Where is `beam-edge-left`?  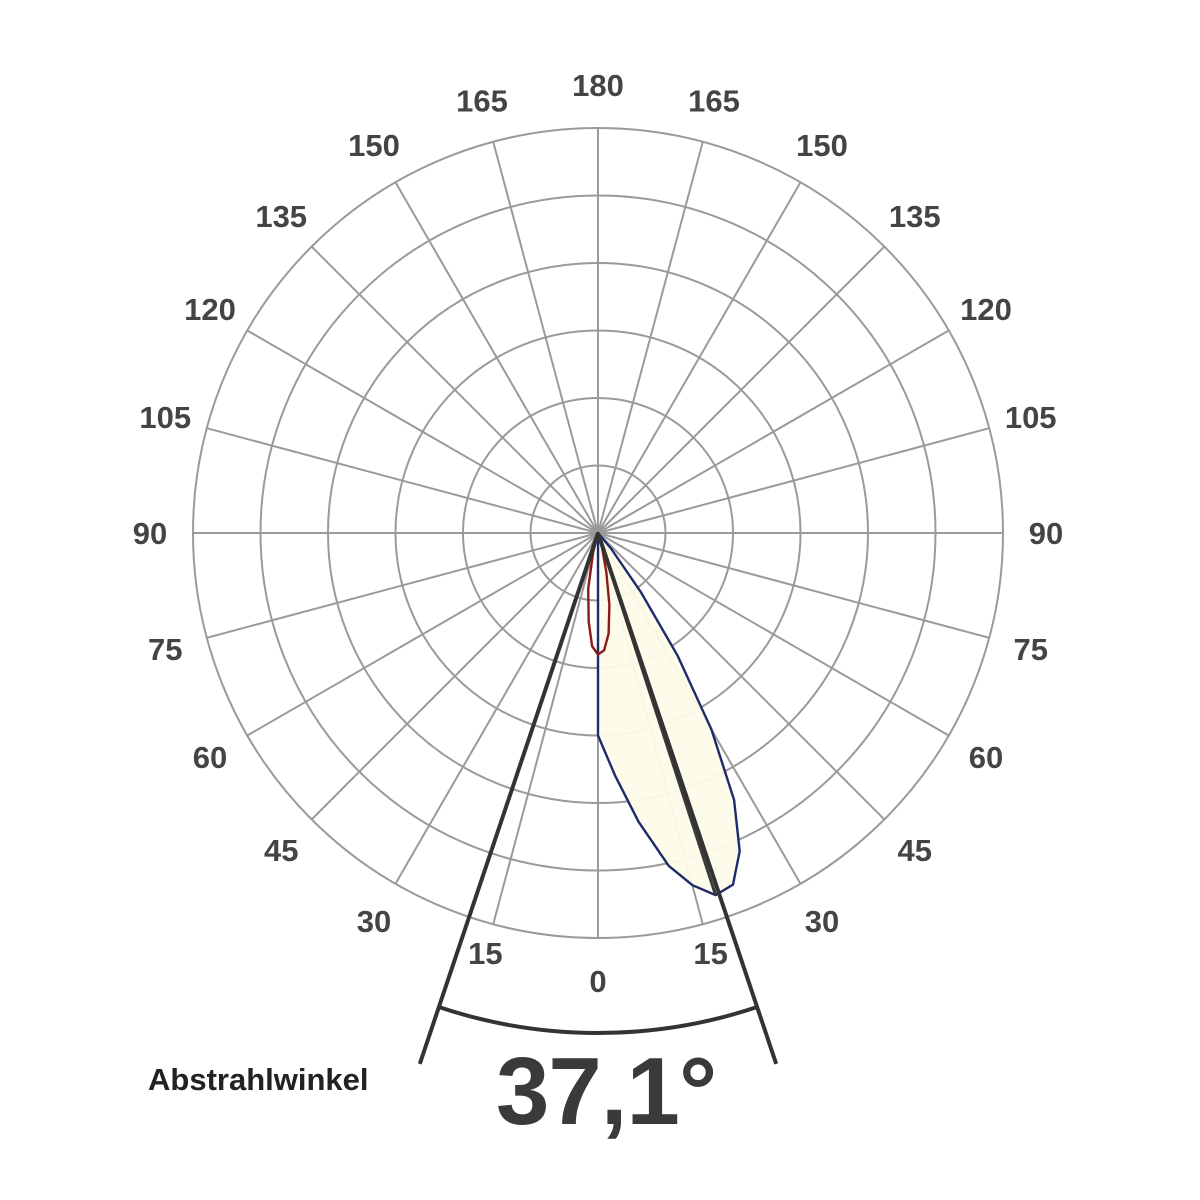 beam-edge-left is located at coordinates (508, 798).